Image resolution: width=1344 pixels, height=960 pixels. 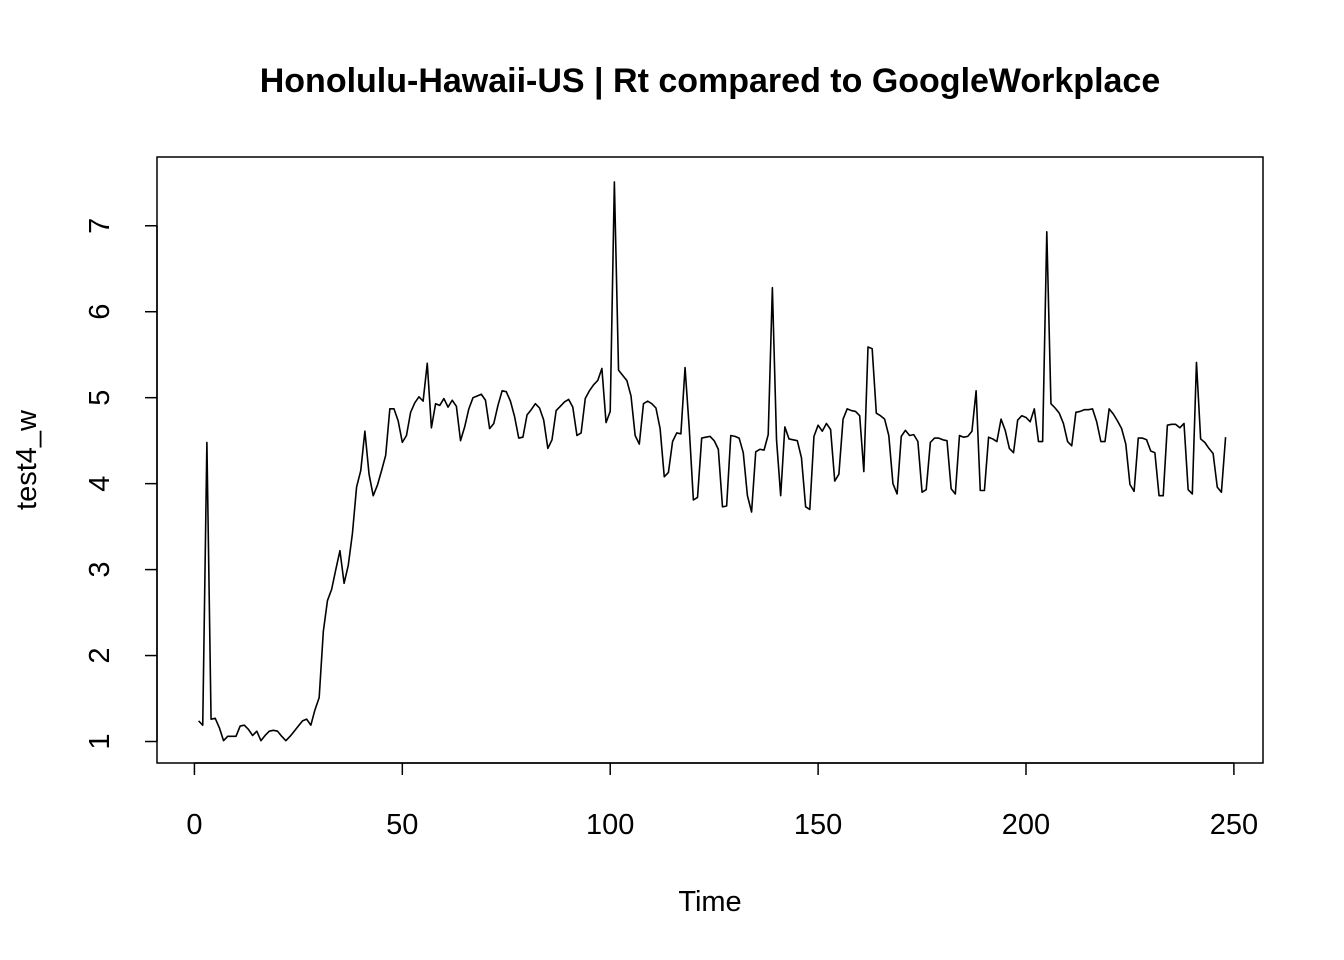 What do you see at coordinates (610, 825) in the screenshot?
I see `x-tick-label: 100` at bounding box center [610, 825].